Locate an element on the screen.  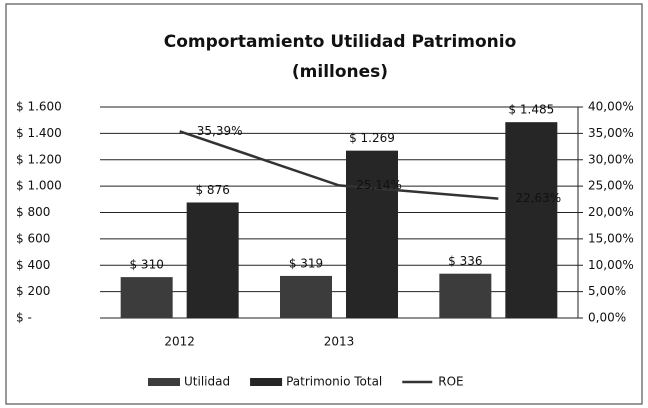
y2-tick-label: 0,00% is located at coordinates (607, 318).